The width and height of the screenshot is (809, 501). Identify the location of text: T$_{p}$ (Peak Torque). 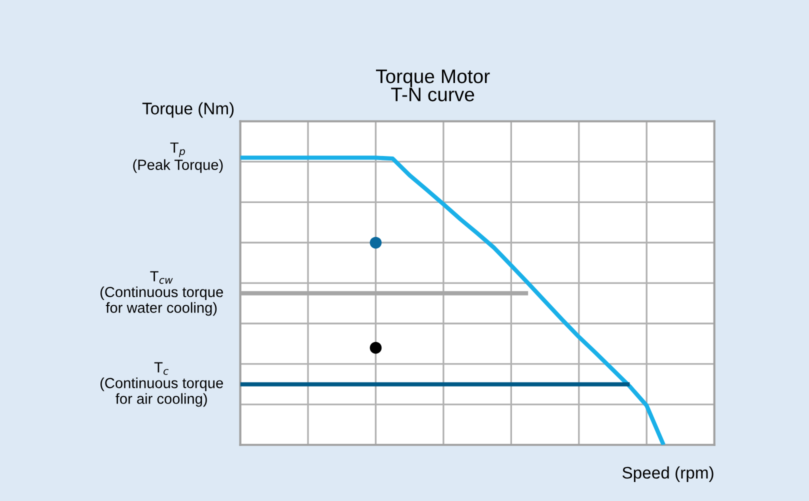
(178, 157).